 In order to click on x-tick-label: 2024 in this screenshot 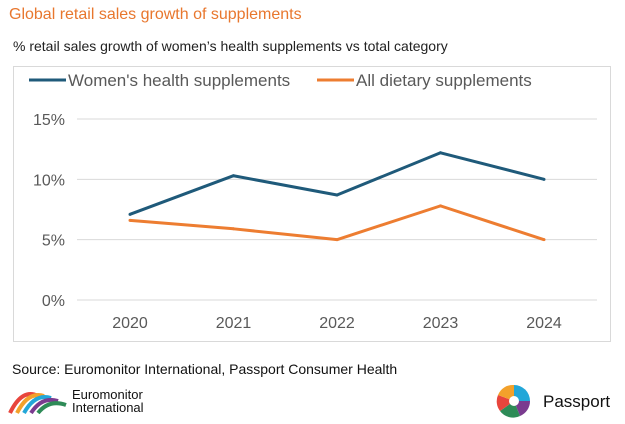, I will do `click(544, 323)`.